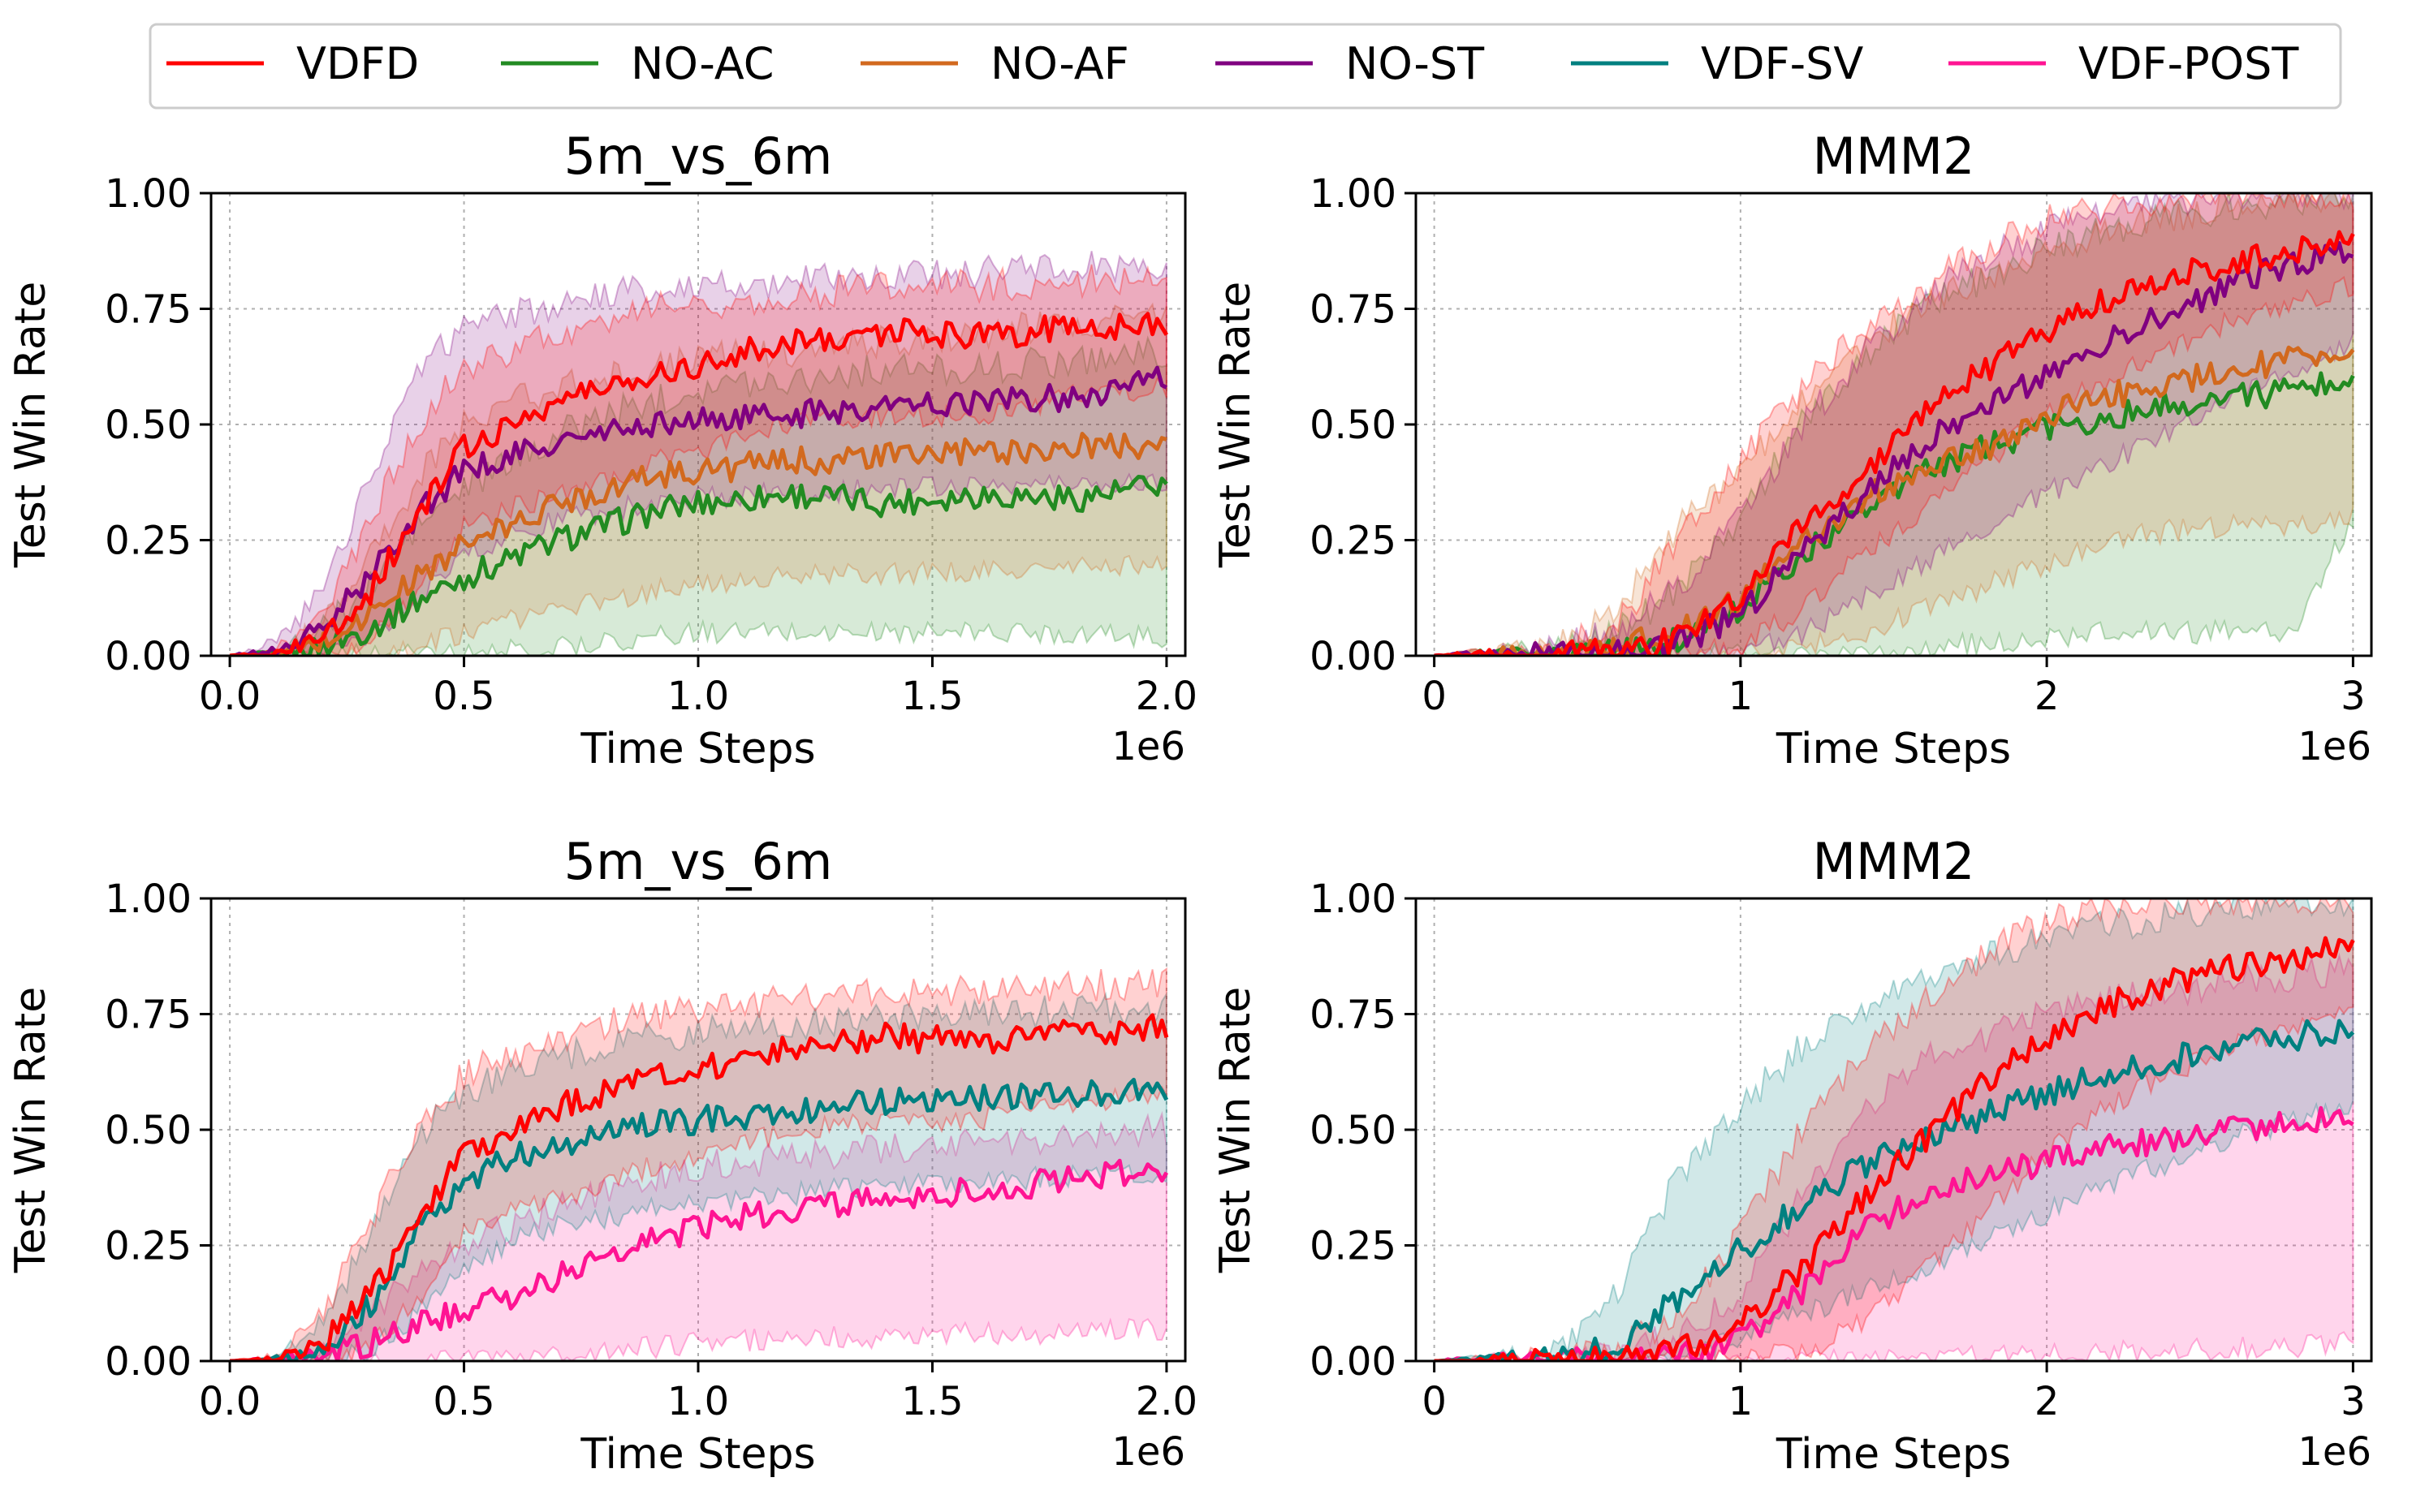 Image resolution: width=2412 pixels, height=1512 pixels. What do you see at coordinates (292, 64) in the screenshot?
I see `legend-item-vdfd: VDFD` at bounding box center [292, 64].